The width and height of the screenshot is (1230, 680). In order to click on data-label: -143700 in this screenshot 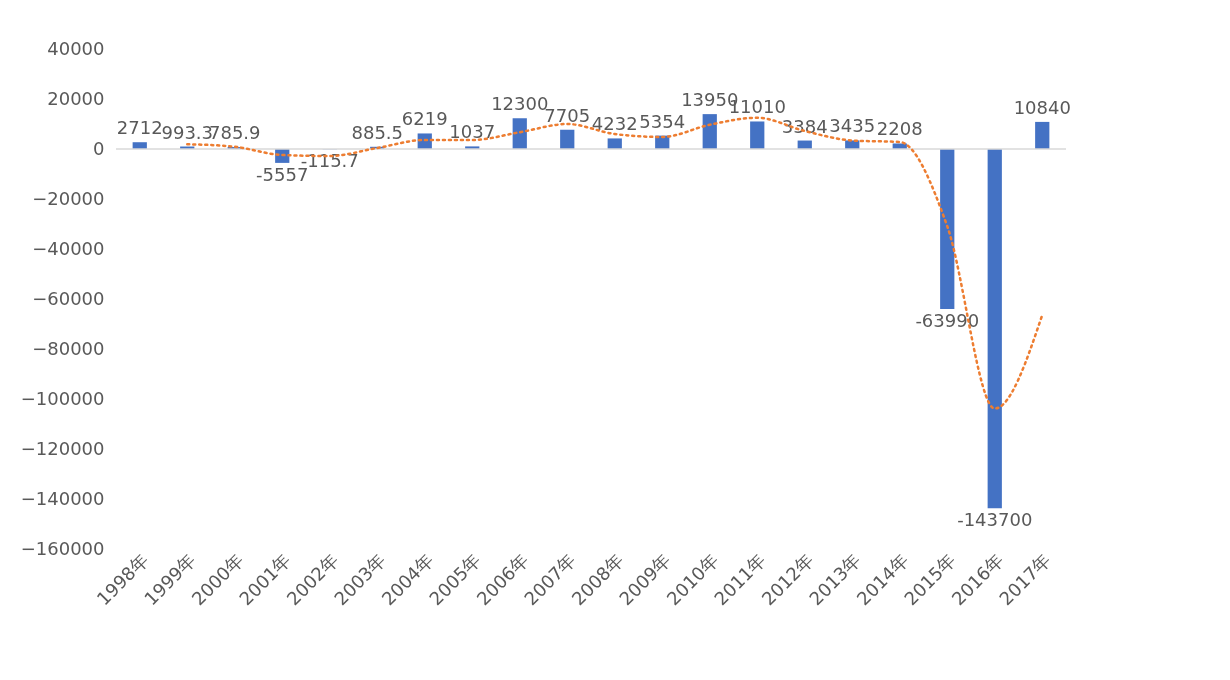, I will do `click(995, 520)`.